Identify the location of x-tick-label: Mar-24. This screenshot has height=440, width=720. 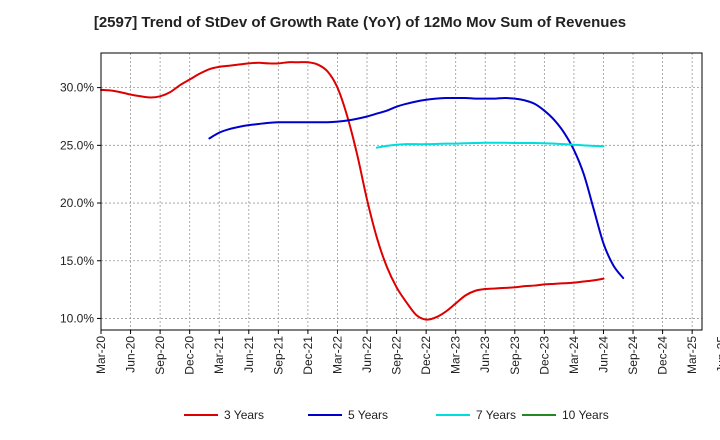
(574, 355).